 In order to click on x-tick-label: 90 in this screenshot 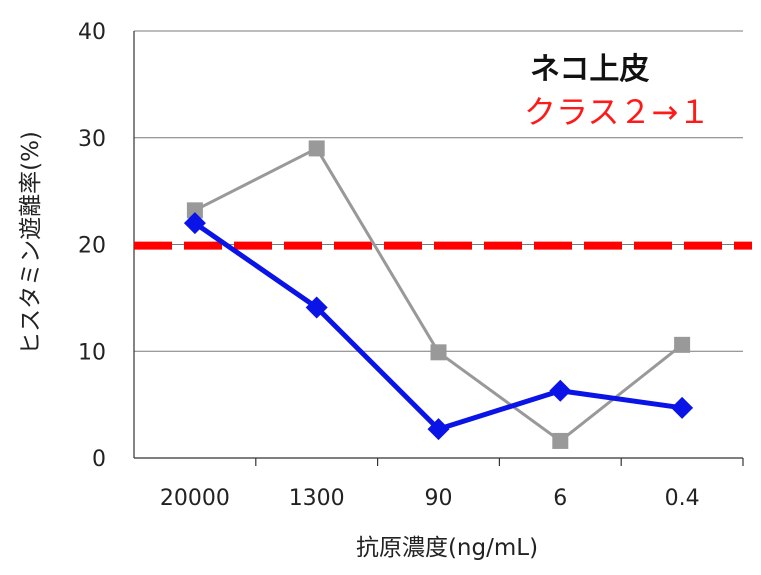, I will do `click(439, 498)`.